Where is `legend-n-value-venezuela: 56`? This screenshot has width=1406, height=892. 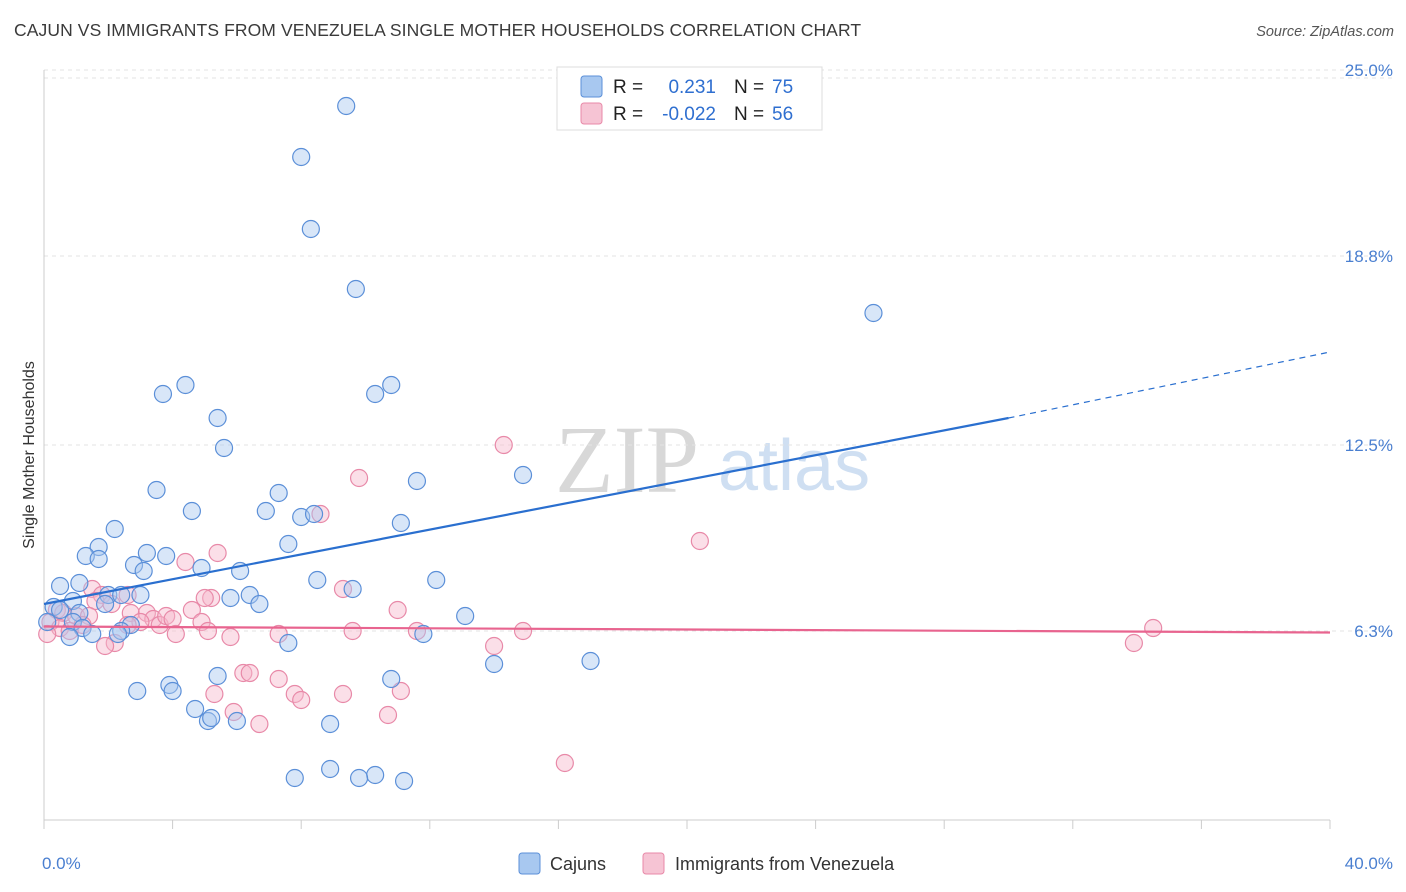
legend-n-value-venezuela: 56 is located at coordinates (782, 114).